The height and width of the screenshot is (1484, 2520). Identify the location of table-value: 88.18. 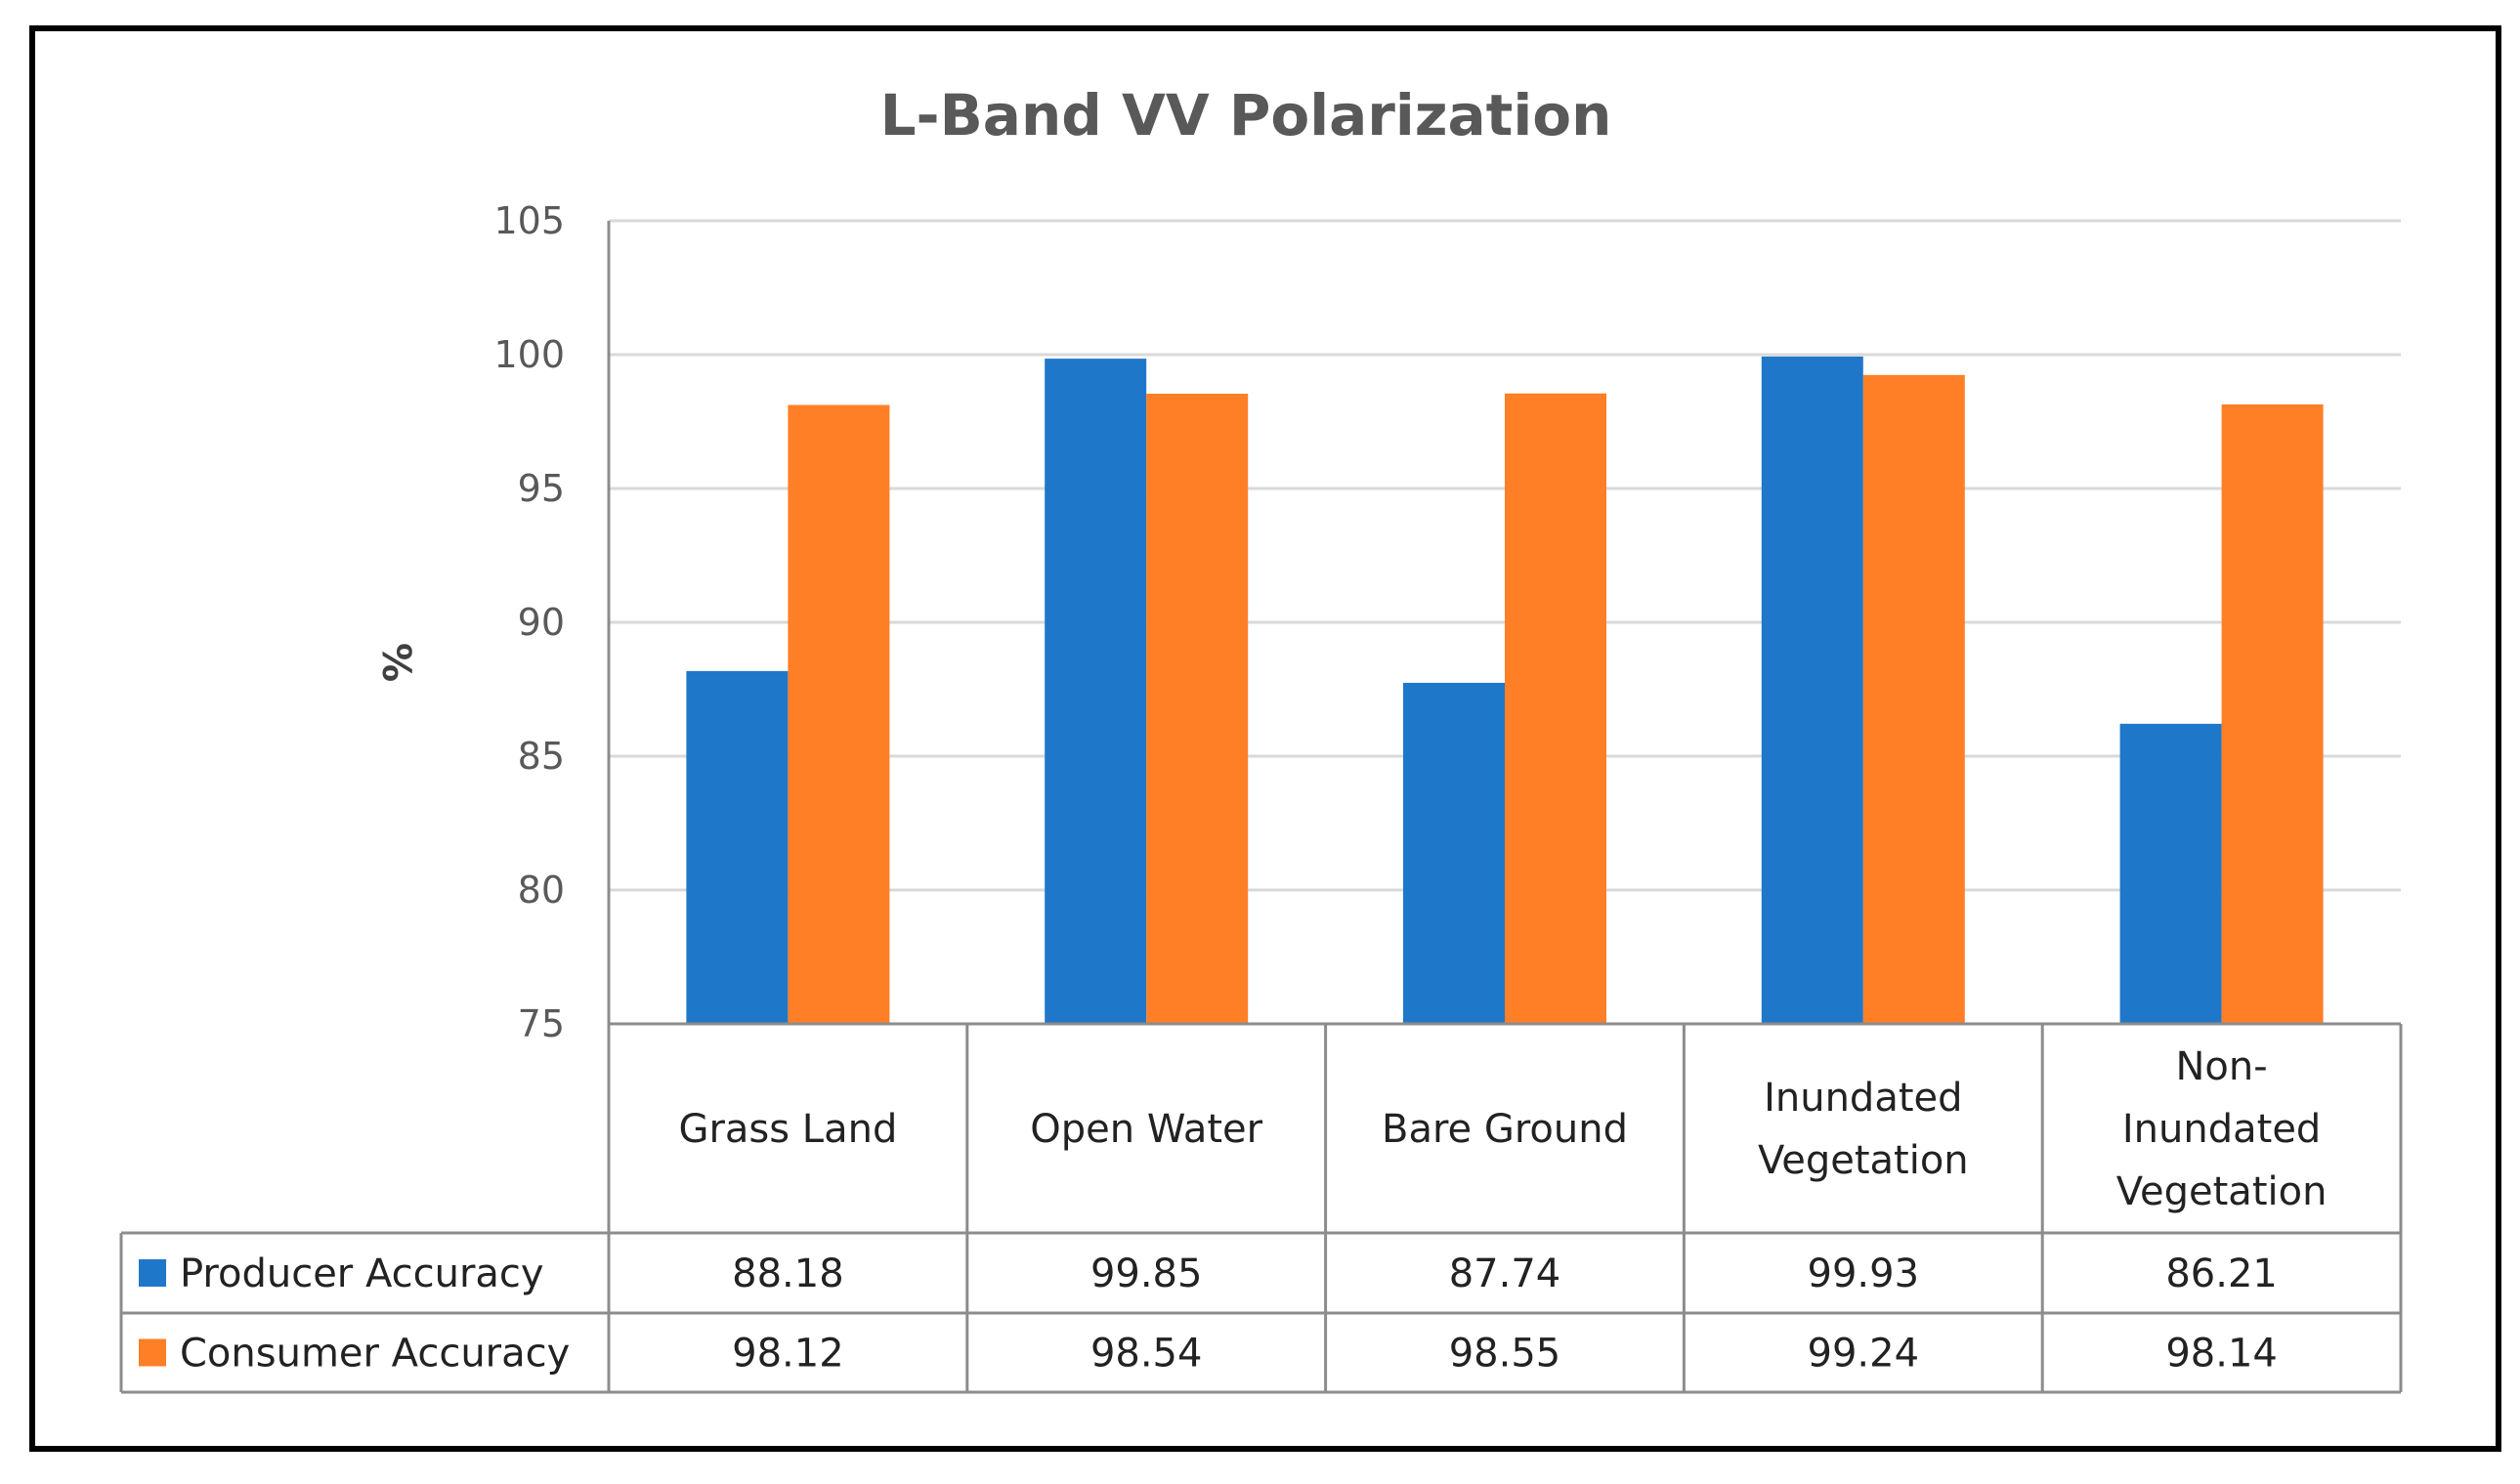
(788, 1273).